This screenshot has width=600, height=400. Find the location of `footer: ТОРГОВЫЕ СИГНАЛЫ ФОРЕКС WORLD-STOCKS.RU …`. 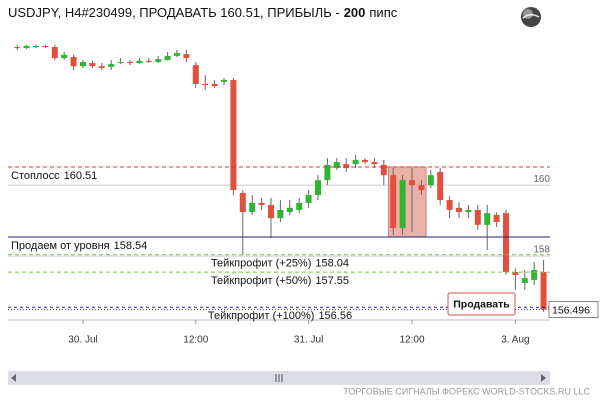

footer: ТОРГОВЫЕ СИГНАЛЫ ФОРЕКС WORLD-STOCKS.RU … is located at coordinates (466, 391).